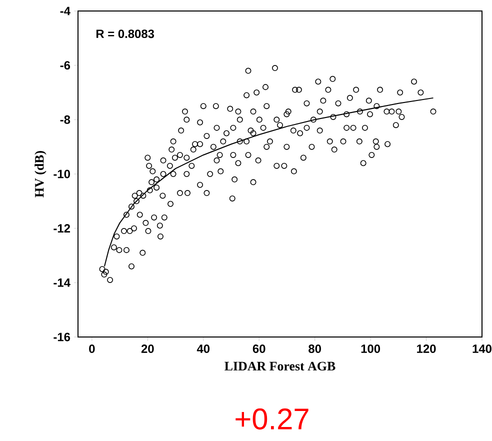 The image size is (492, 441). I want to click on x-tick-label: 100, so click(370, 348).